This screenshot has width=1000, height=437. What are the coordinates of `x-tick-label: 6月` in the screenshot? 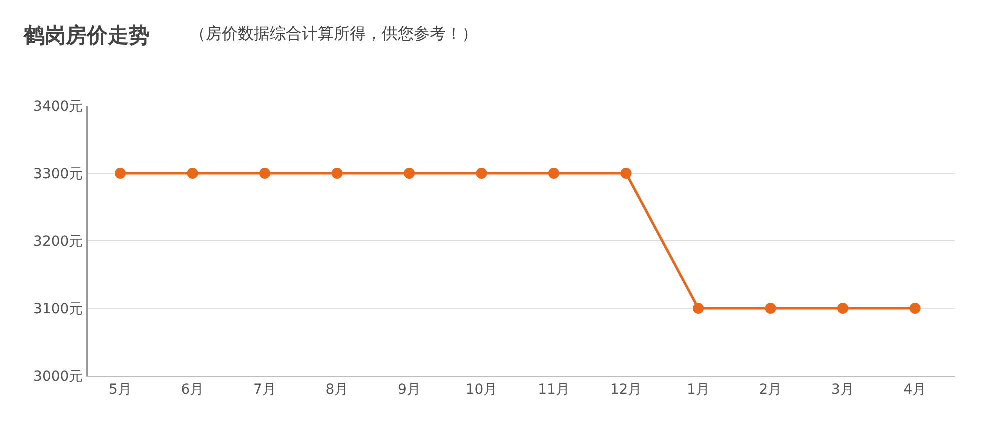 It's located at (192, 390).